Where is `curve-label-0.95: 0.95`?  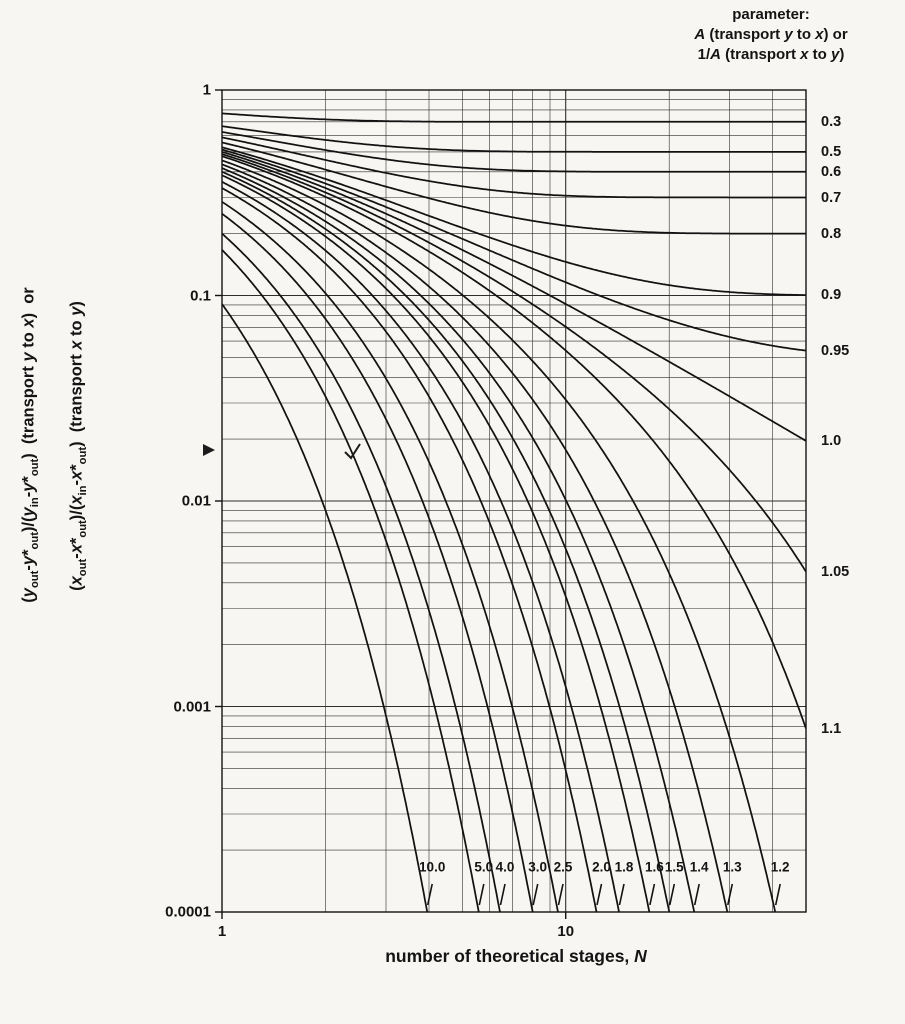
curve-label-0.95: 0.95 is located at coordinates (835, 350).